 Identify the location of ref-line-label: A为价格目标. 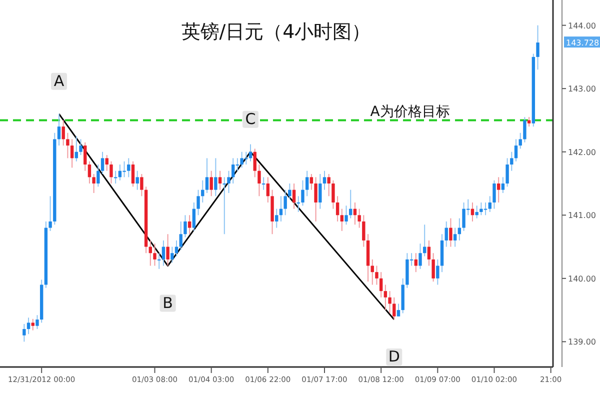
(410, 112).